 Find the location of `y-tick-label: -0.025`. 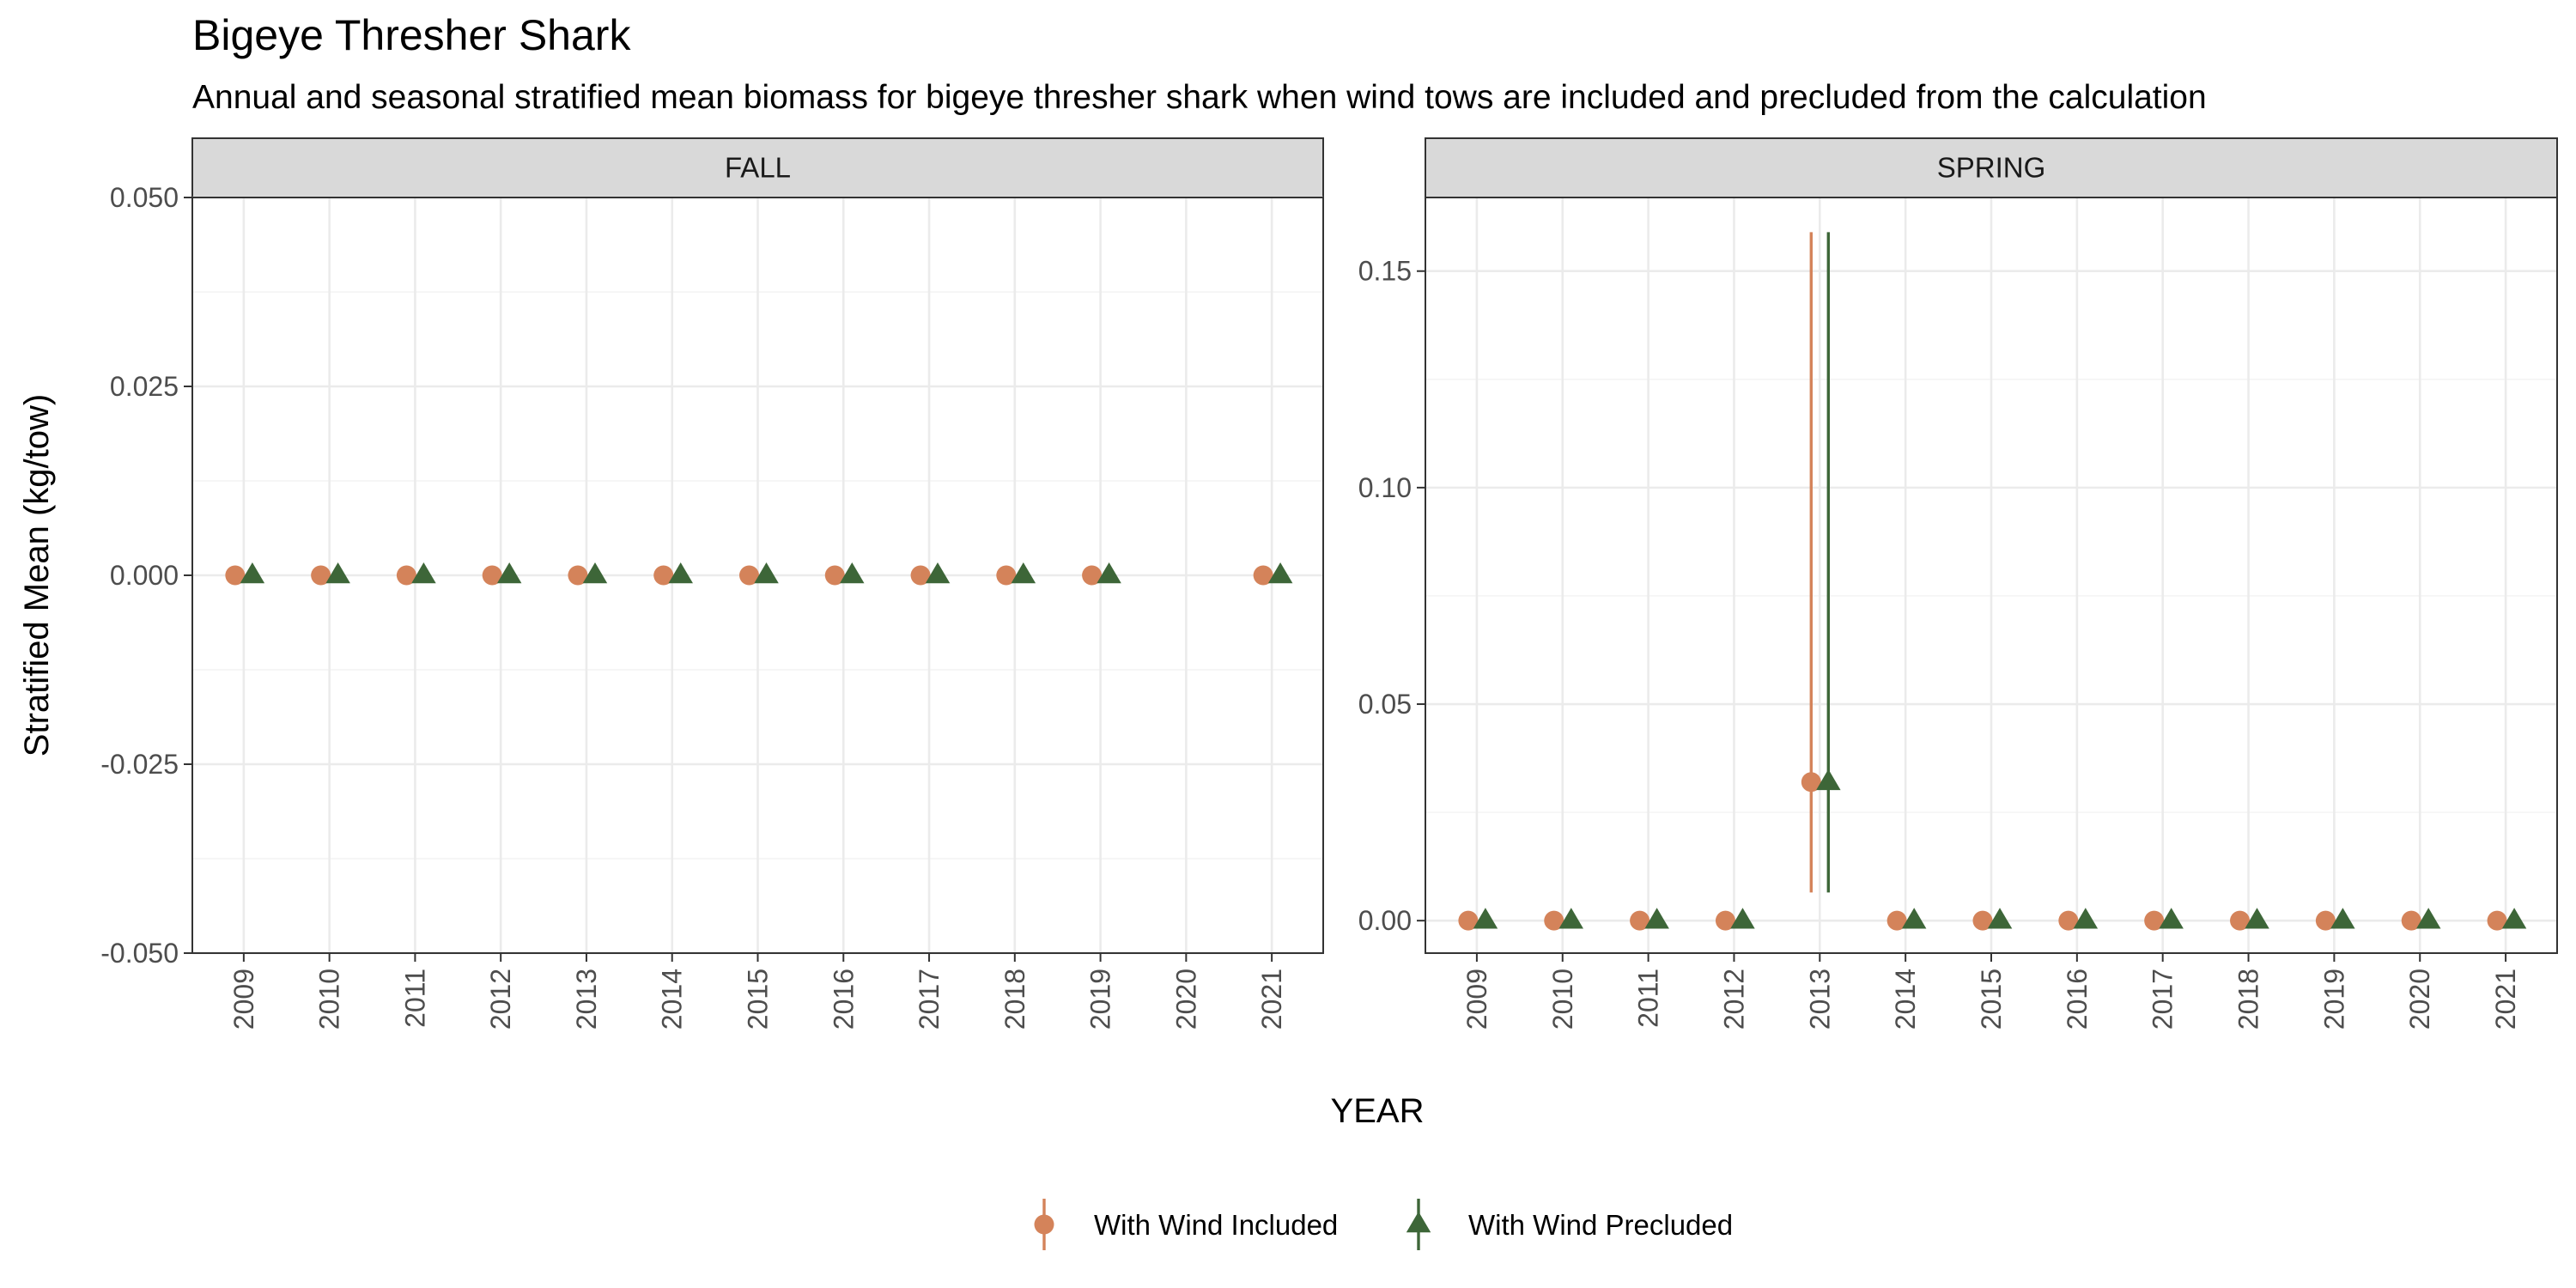

y-tick-label: -0.025 is located at coordinates (139, 764).